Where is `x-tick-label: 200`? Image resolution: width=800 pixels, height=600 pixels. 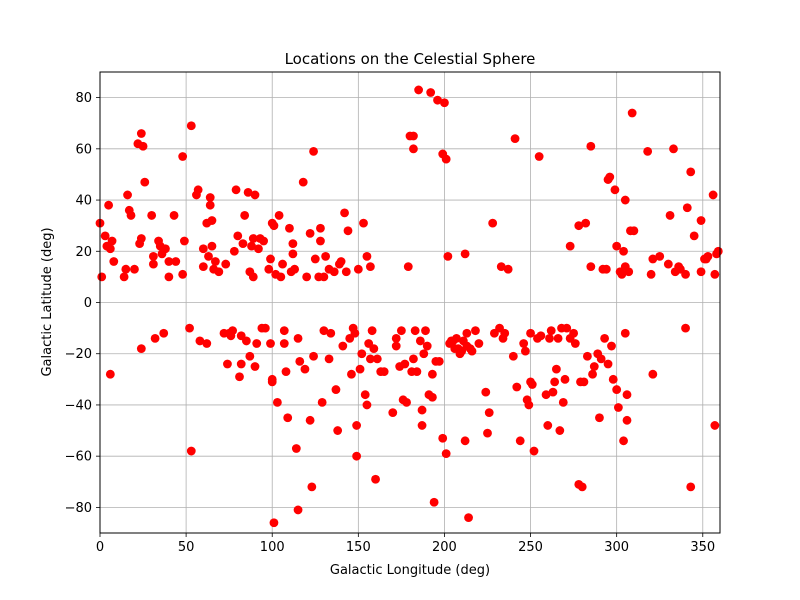 x-tick-label: 200 is located at coordinates (444, 547).